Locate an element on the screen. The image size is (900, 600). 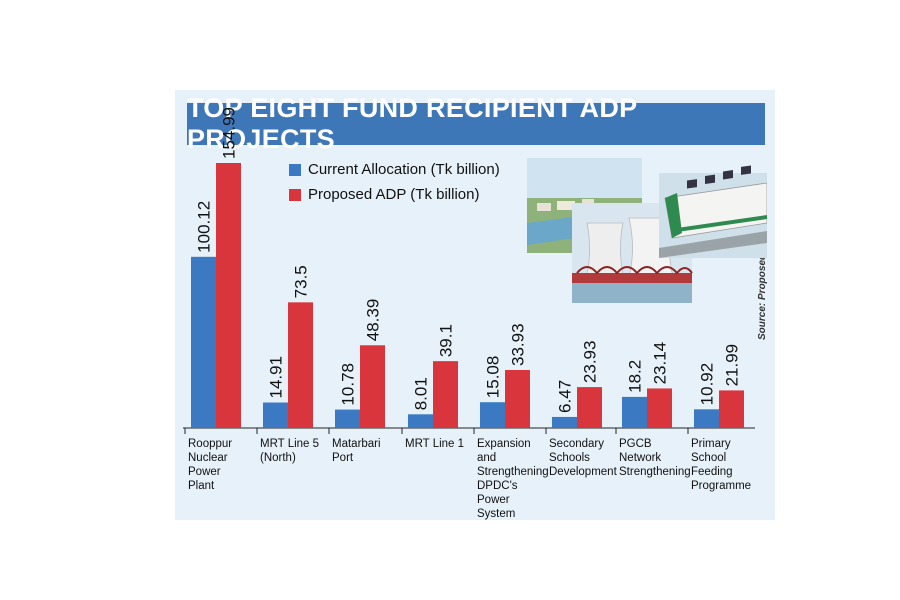
data-label-current-4: 8.01 is located at coordinates (421, 393).